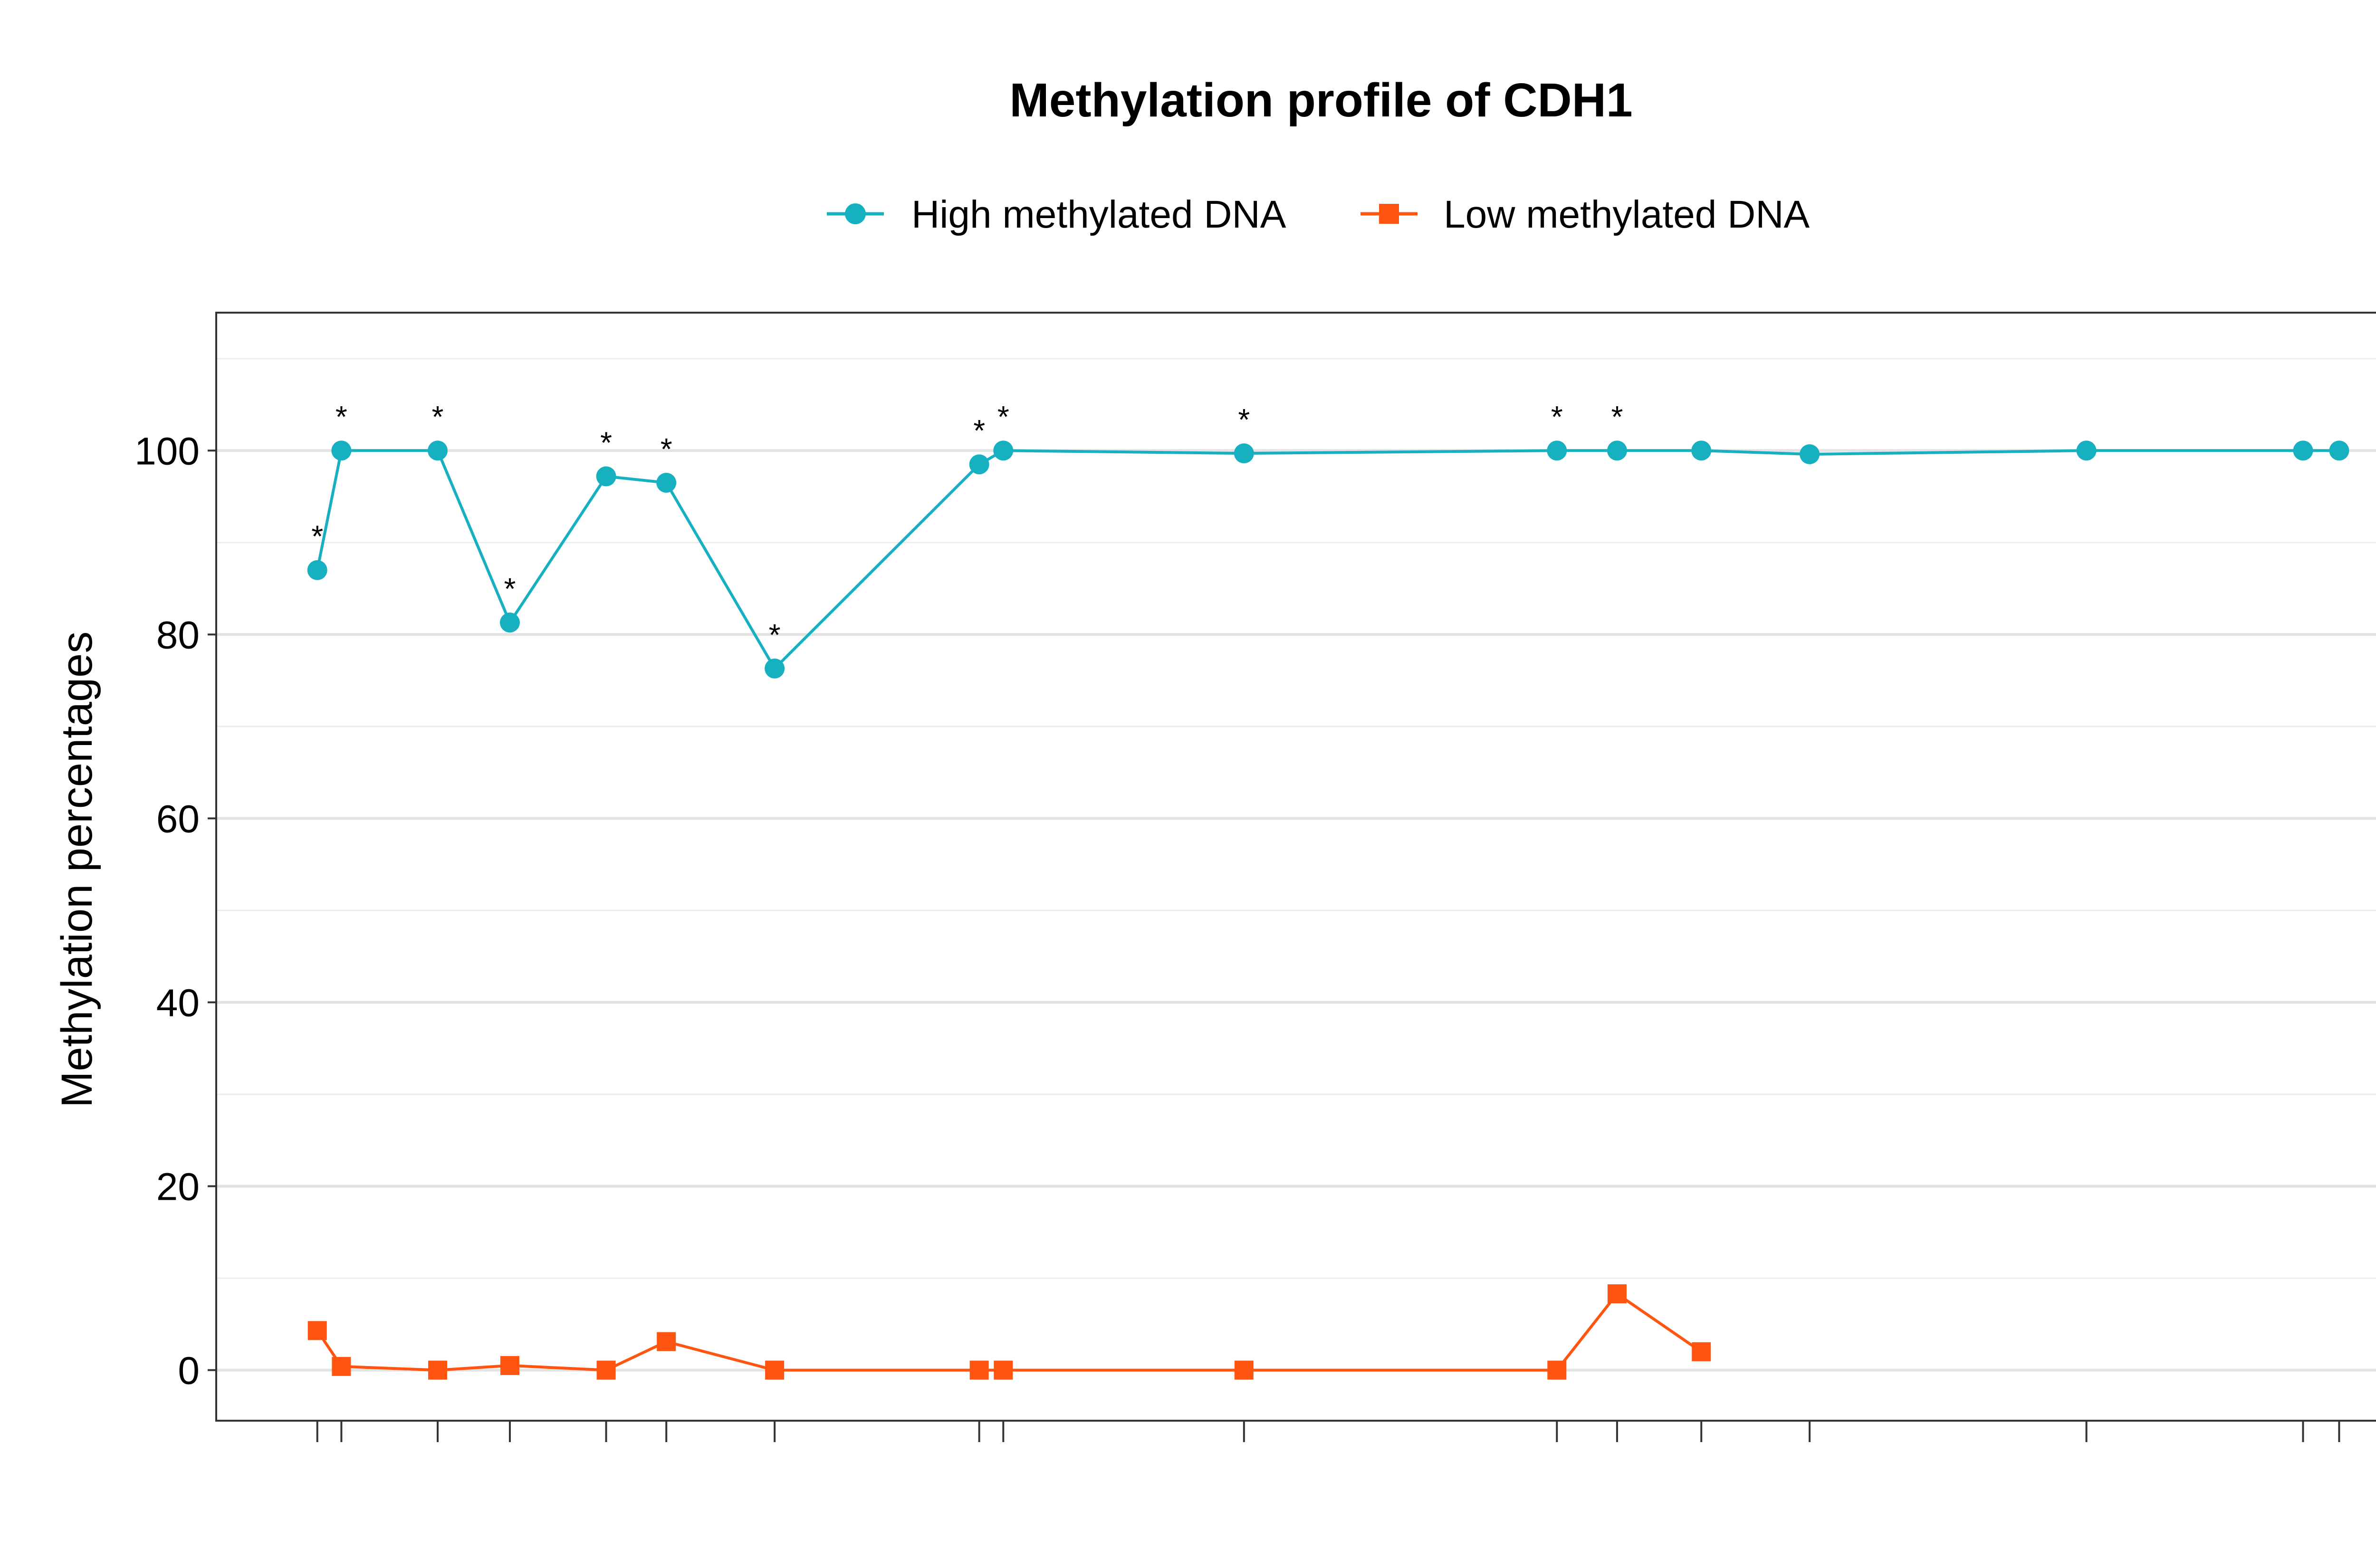 This screenshot has width=2376, height=1568. I want to click on y-tick-label: 80, so click(178, 635).